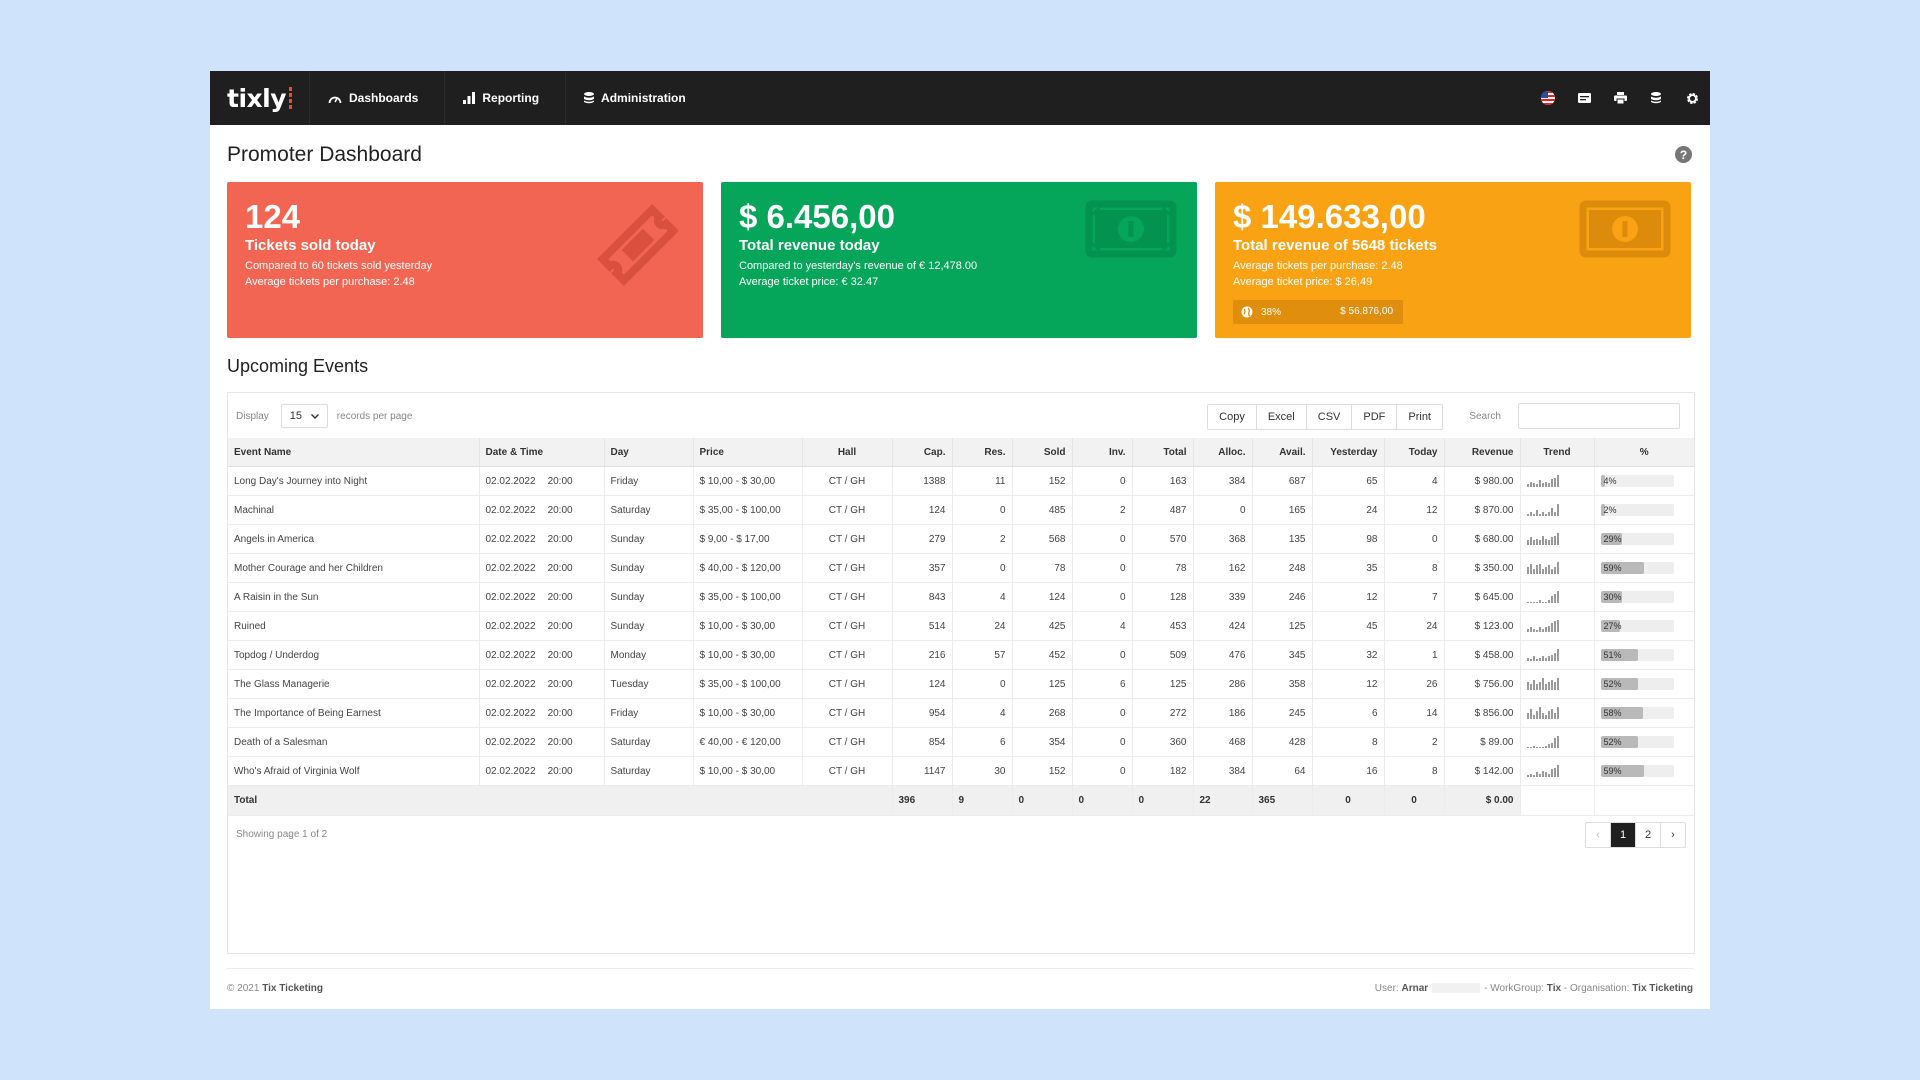 This screenshot has width=1920, height=1080. What do you see at coordinates (981, 800) in the screenshot?
I see `total-res: 9` at bounding box center [981, 800].